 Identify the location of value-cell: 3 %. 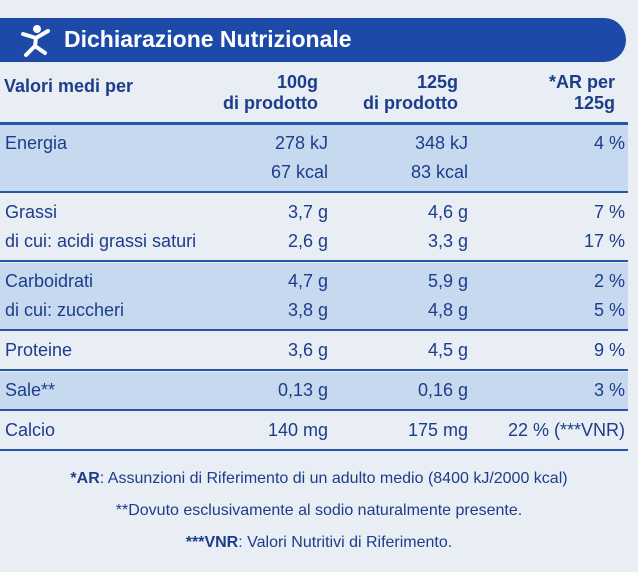
(609, 390).